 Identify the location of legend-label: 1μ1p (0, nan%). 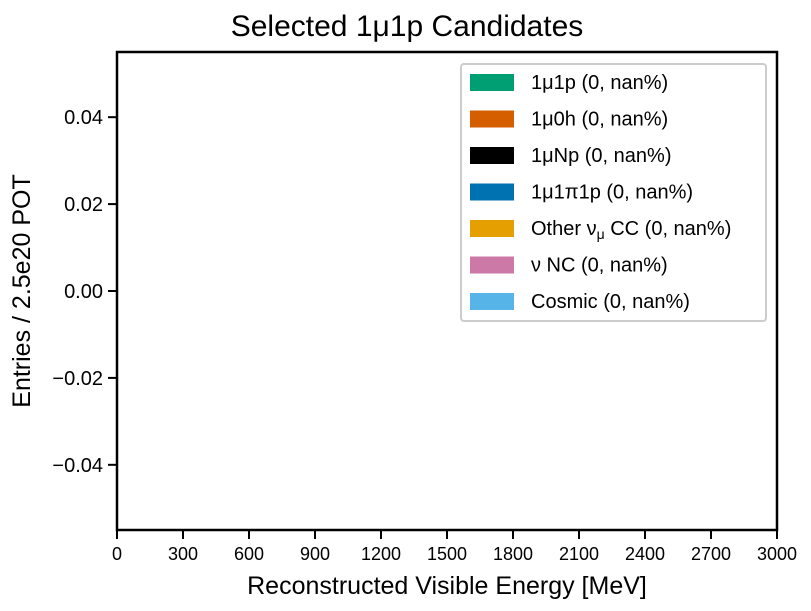
(599, 83).